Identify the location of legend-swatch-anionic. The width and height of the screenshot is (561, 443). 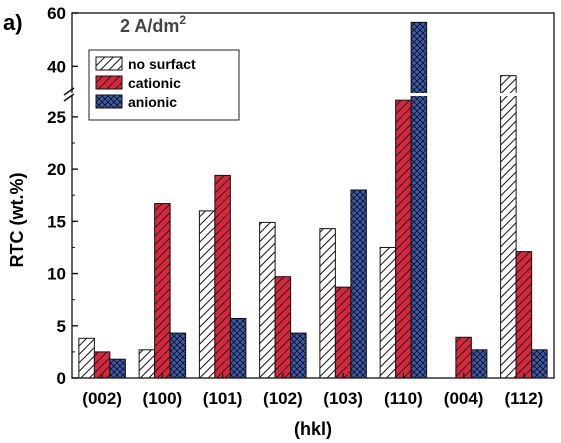
(109, 101).